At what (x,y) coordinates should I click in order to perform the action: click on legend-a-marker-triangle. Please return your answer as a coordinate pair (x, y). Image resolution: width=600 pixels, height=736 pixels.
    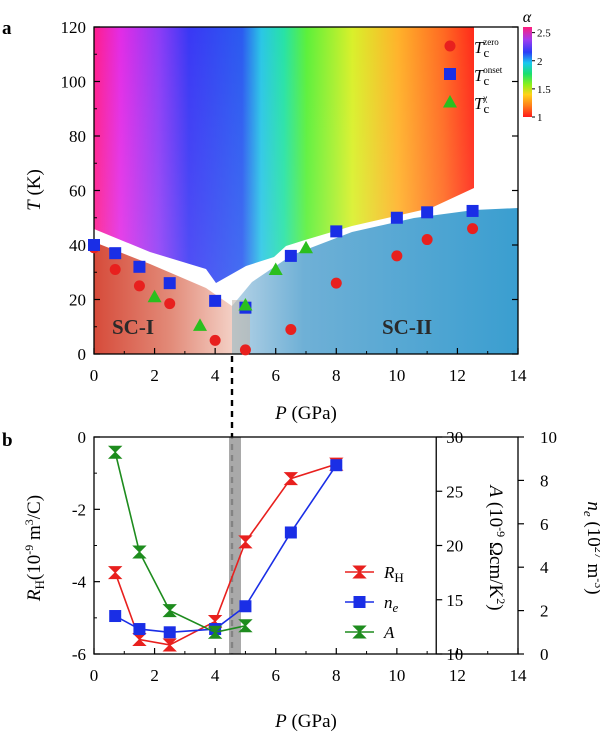
    Looking at the image, I should click on (450, 101).